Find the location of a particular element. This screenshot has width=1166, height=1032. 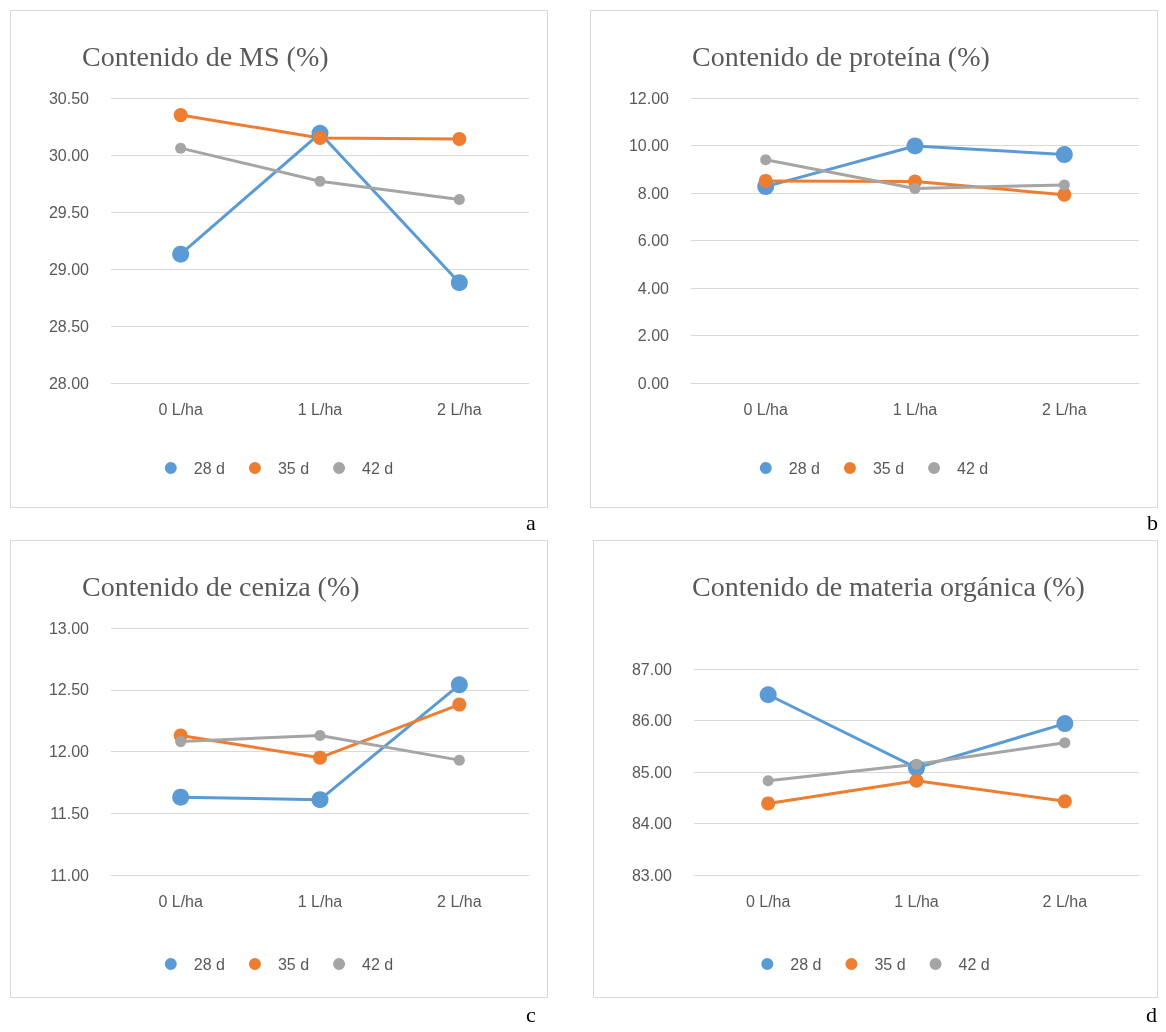

y-tick-label: 8.00 is located at coordinates (653, 193).